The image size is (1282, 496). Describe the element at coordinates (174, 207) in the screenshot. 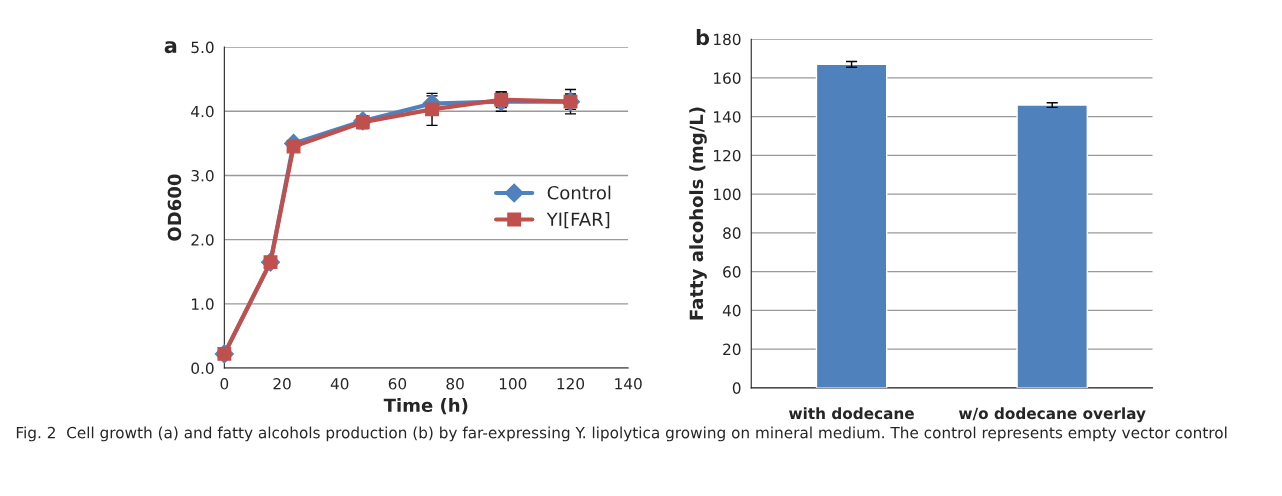

I see `y-axis-title: OD600` at that location.